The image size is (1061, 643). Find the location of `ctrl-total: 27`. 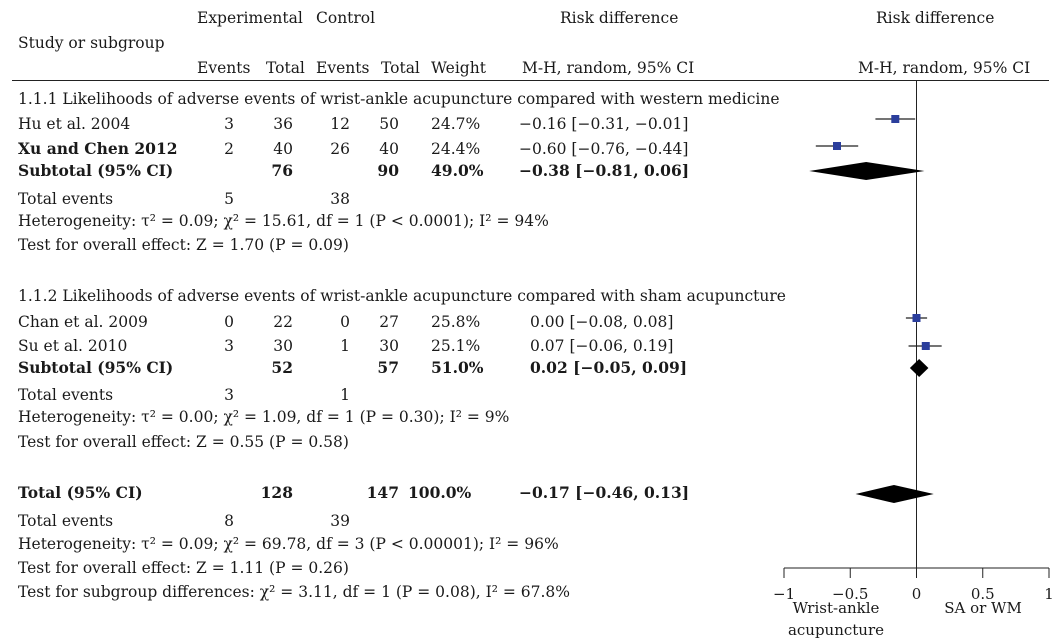

ctrl-total: 27 is located at coordinates (389, 322).